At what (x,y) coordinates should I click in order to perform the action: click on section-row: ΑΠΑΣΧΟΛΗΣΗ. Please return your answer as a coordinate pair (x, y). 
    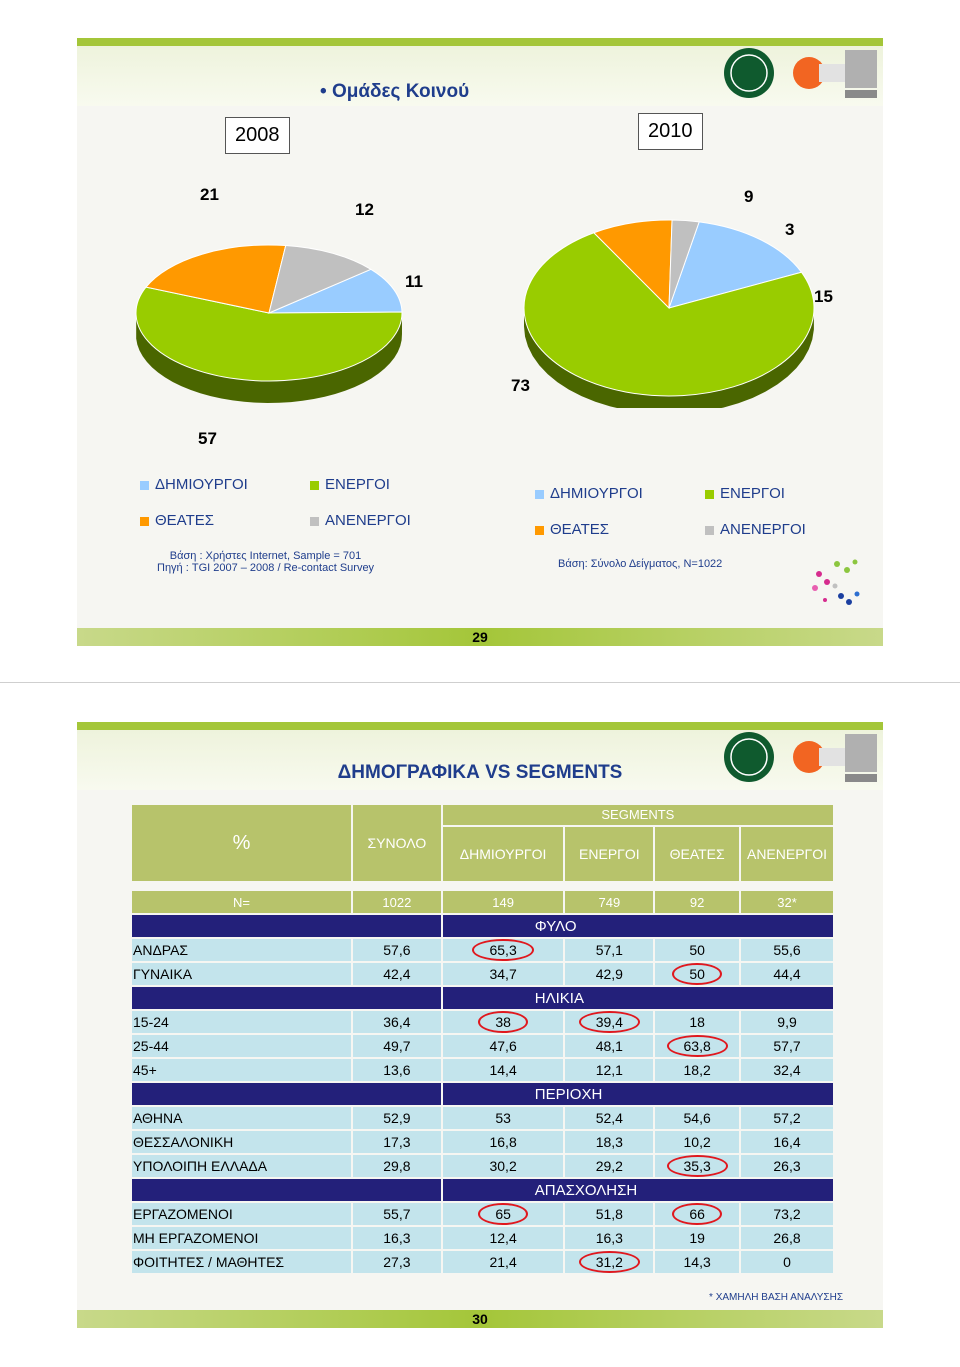
    Looking at the image, I should click on (483, 1190).